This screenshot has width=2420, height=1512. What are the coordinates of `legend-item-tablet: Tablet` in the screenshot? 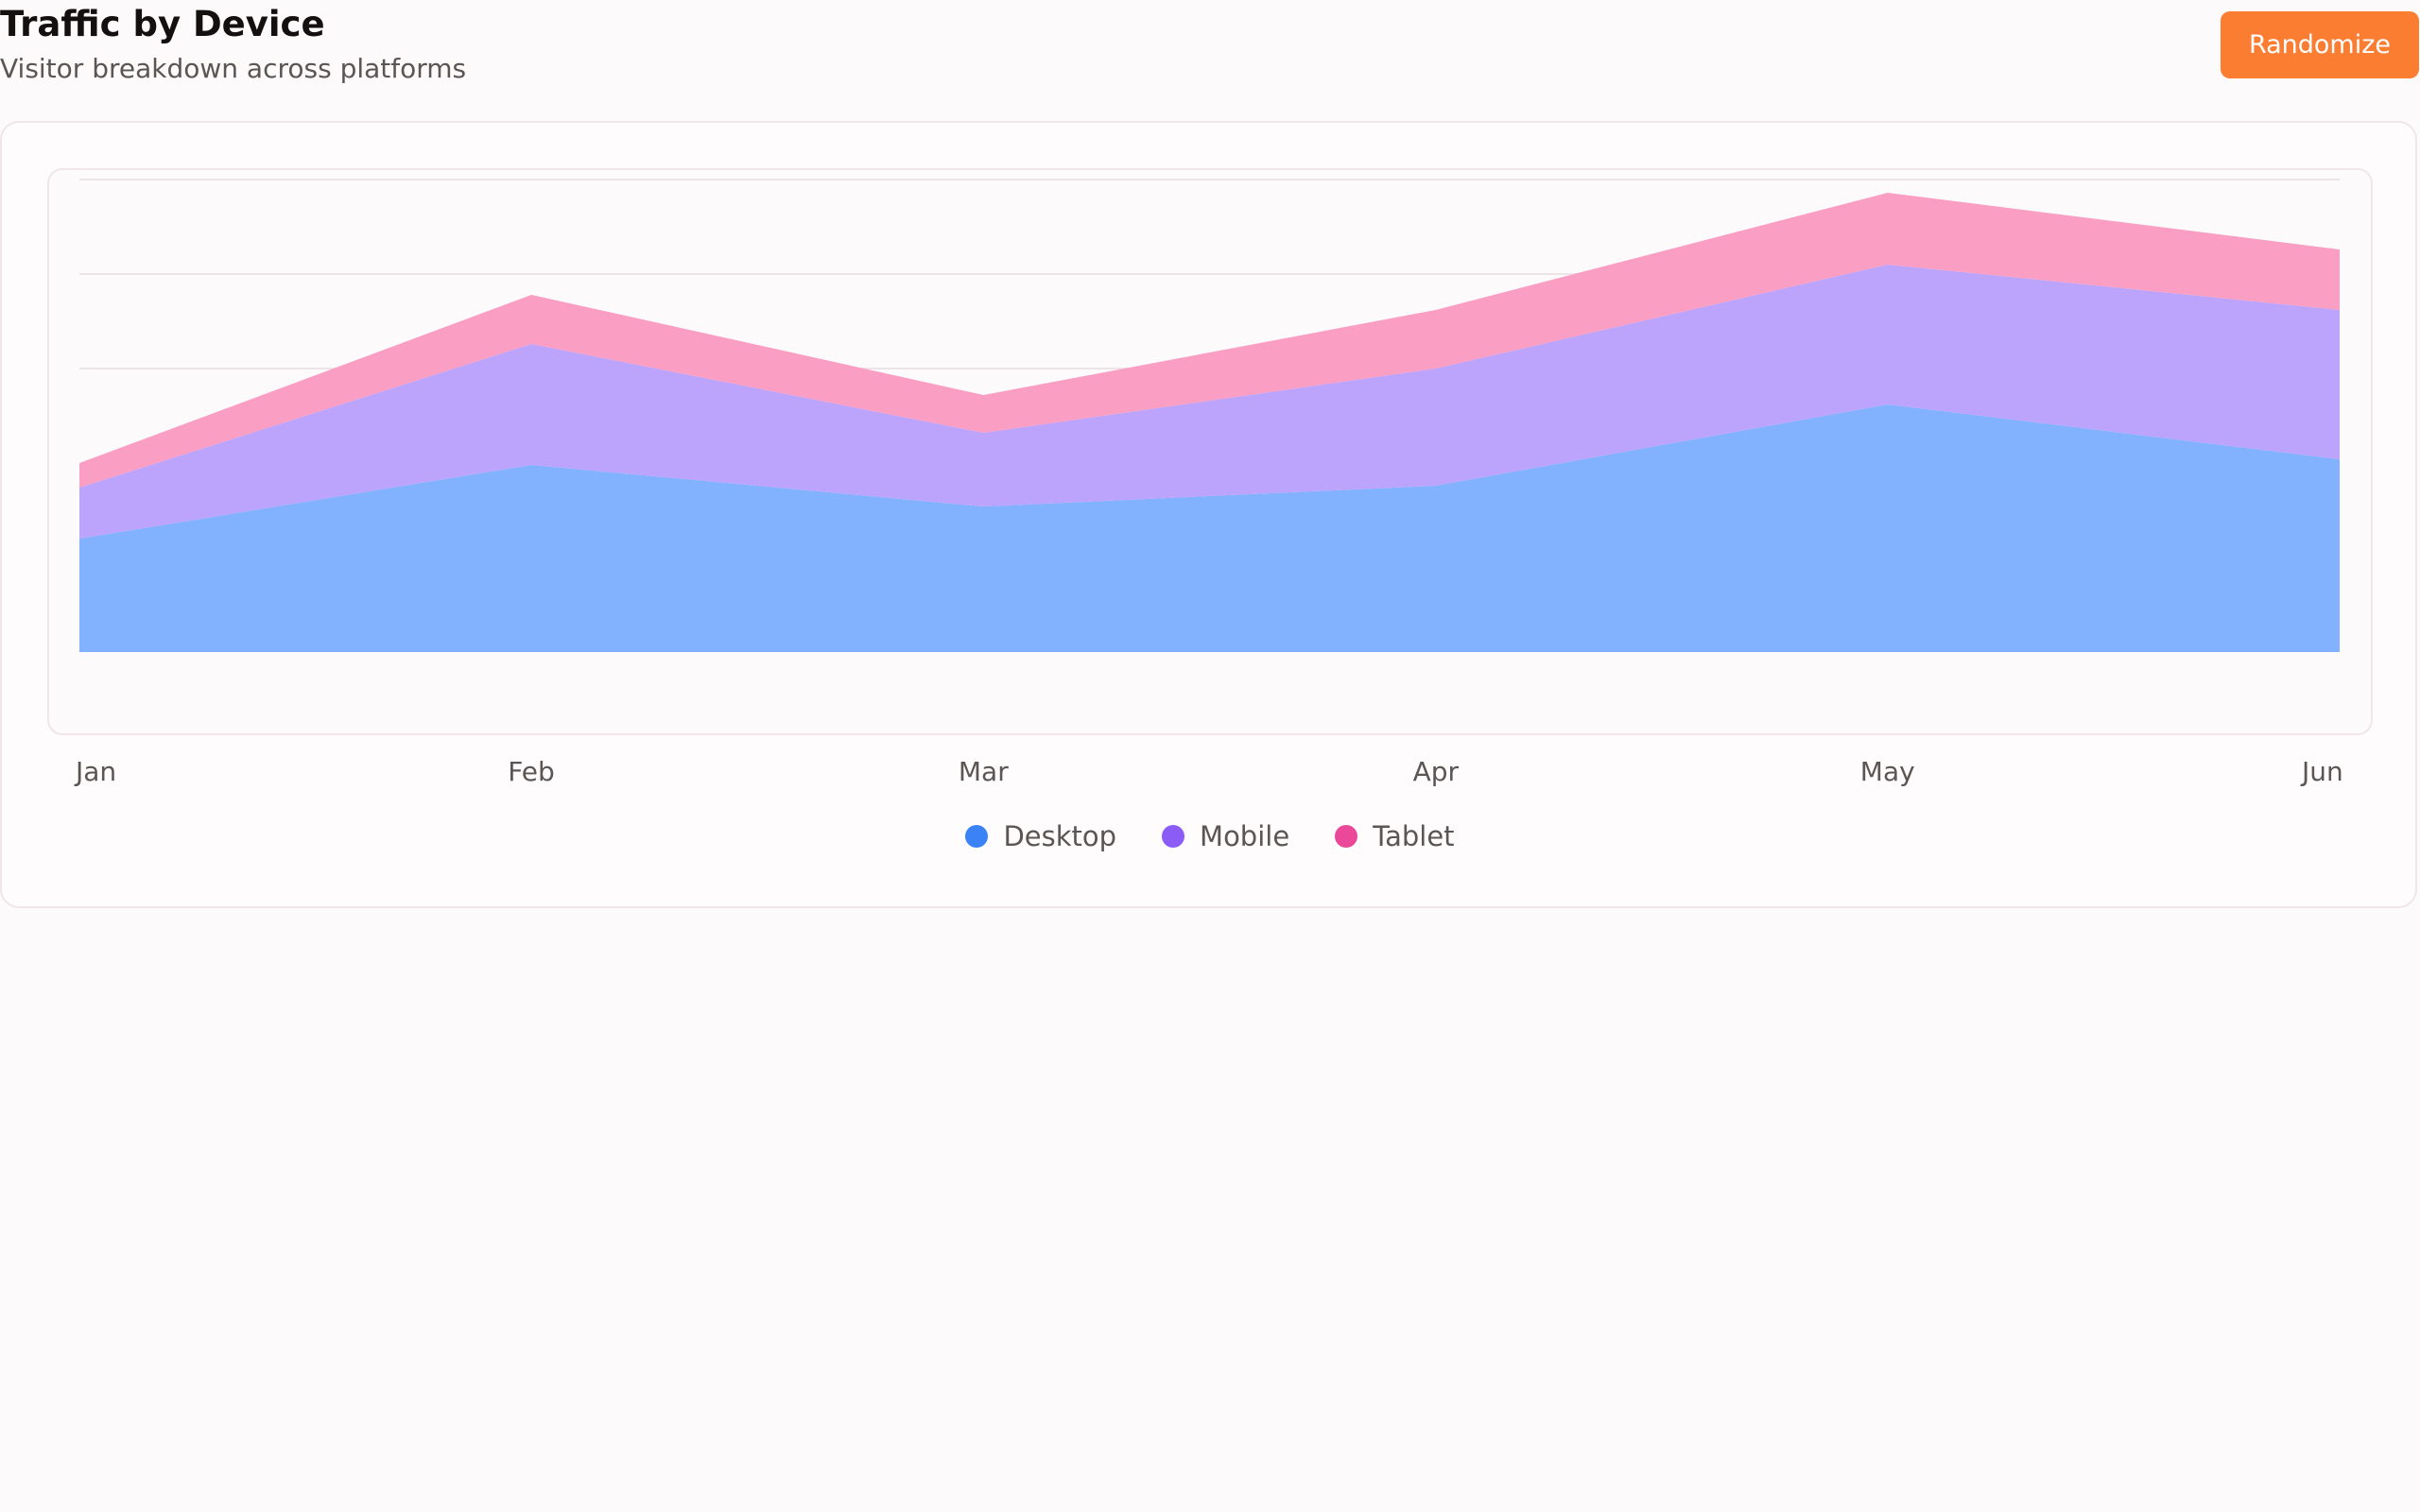 It's located at (1395, 836).